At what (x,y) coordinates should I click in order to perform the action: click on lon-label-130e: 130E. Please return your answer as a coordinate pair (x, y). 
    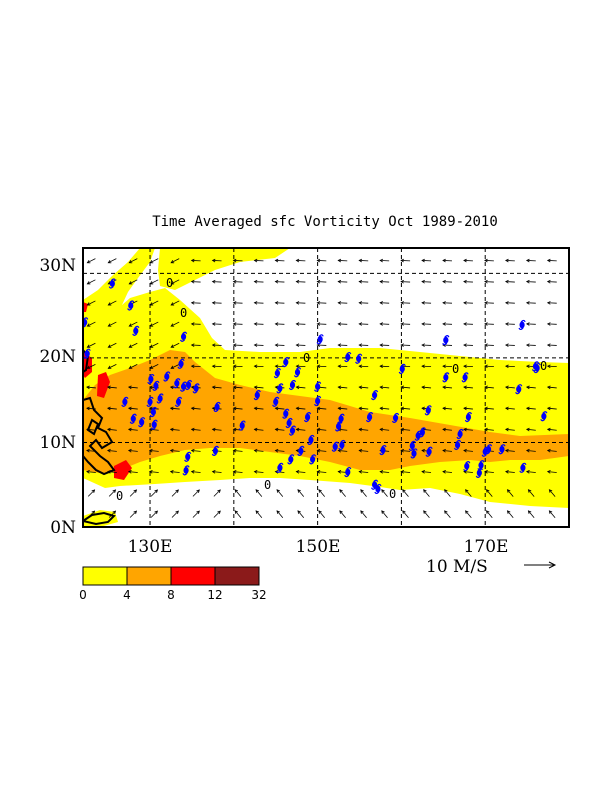
    Looking at the image, I should click on (150, 547).